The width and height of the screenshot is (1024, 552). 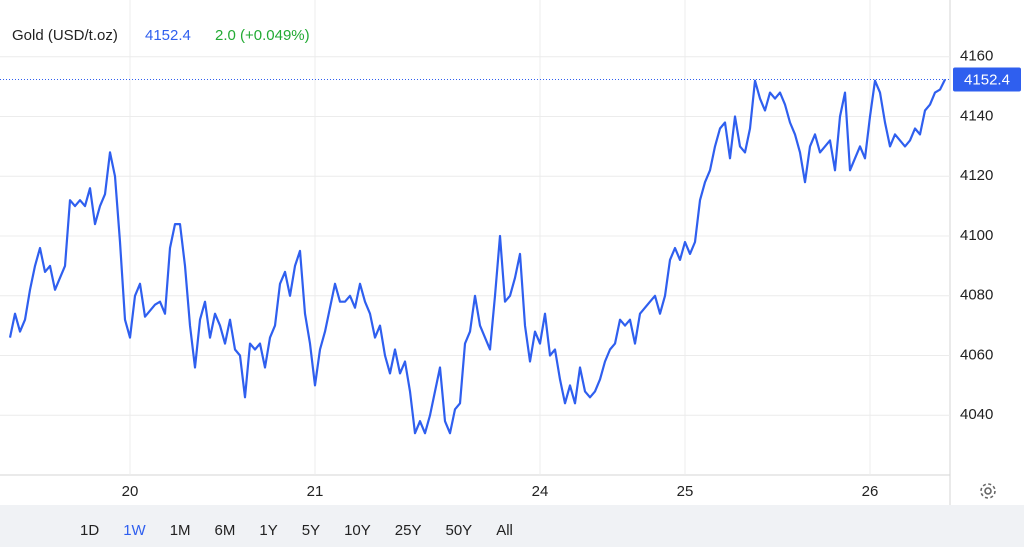 I want to click on settings-icon, so click(x=988, y=491).